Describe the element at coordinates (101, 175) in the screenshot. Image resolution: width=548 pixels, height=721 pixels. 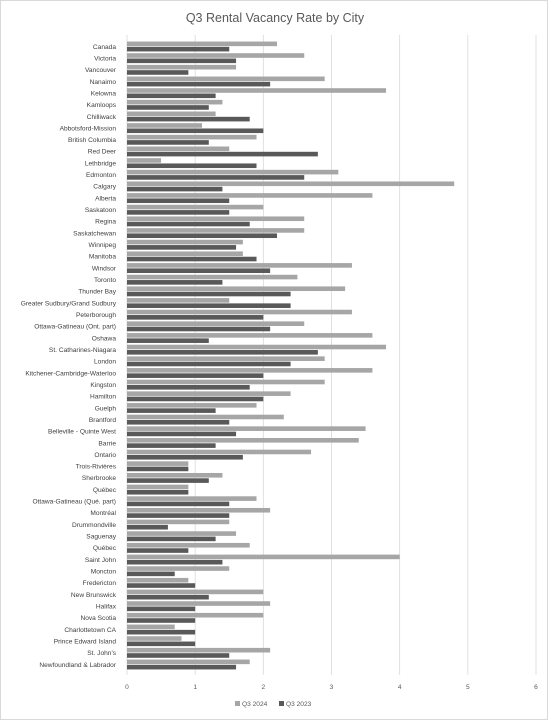
I see `category-label: Edmonton` at that location.